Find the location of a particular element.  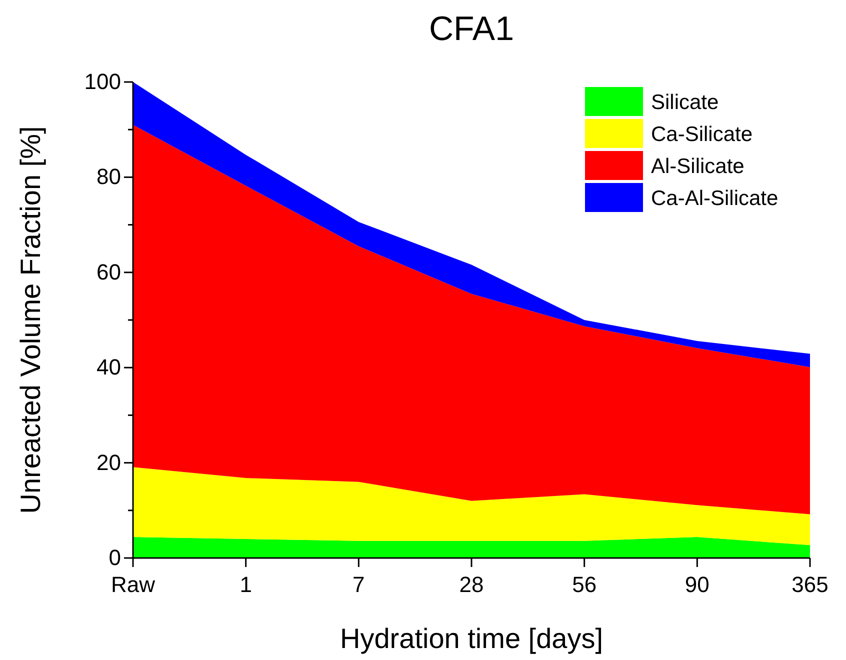

y-tick-label: 40 is located at coordinates (108, 367).